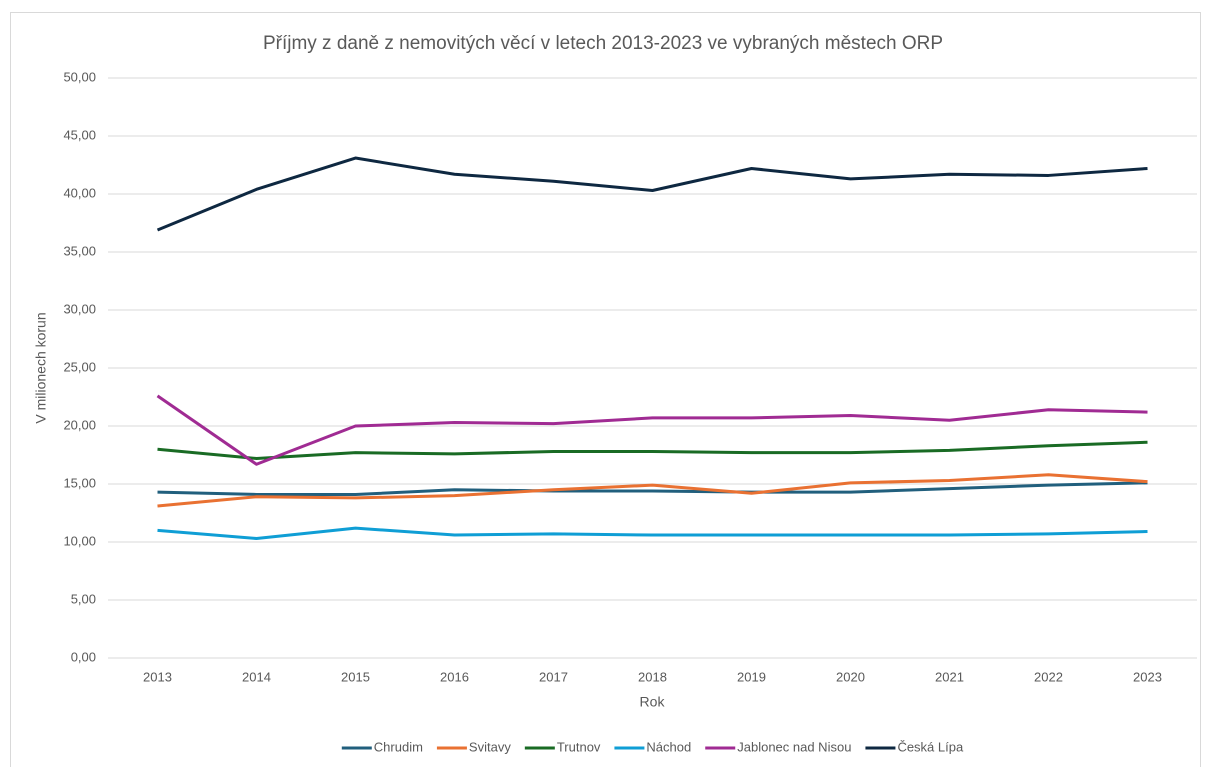 This screenshot has height=767, width=1205. I want to click on y-tick-label: 35,00, so click(79, 250).